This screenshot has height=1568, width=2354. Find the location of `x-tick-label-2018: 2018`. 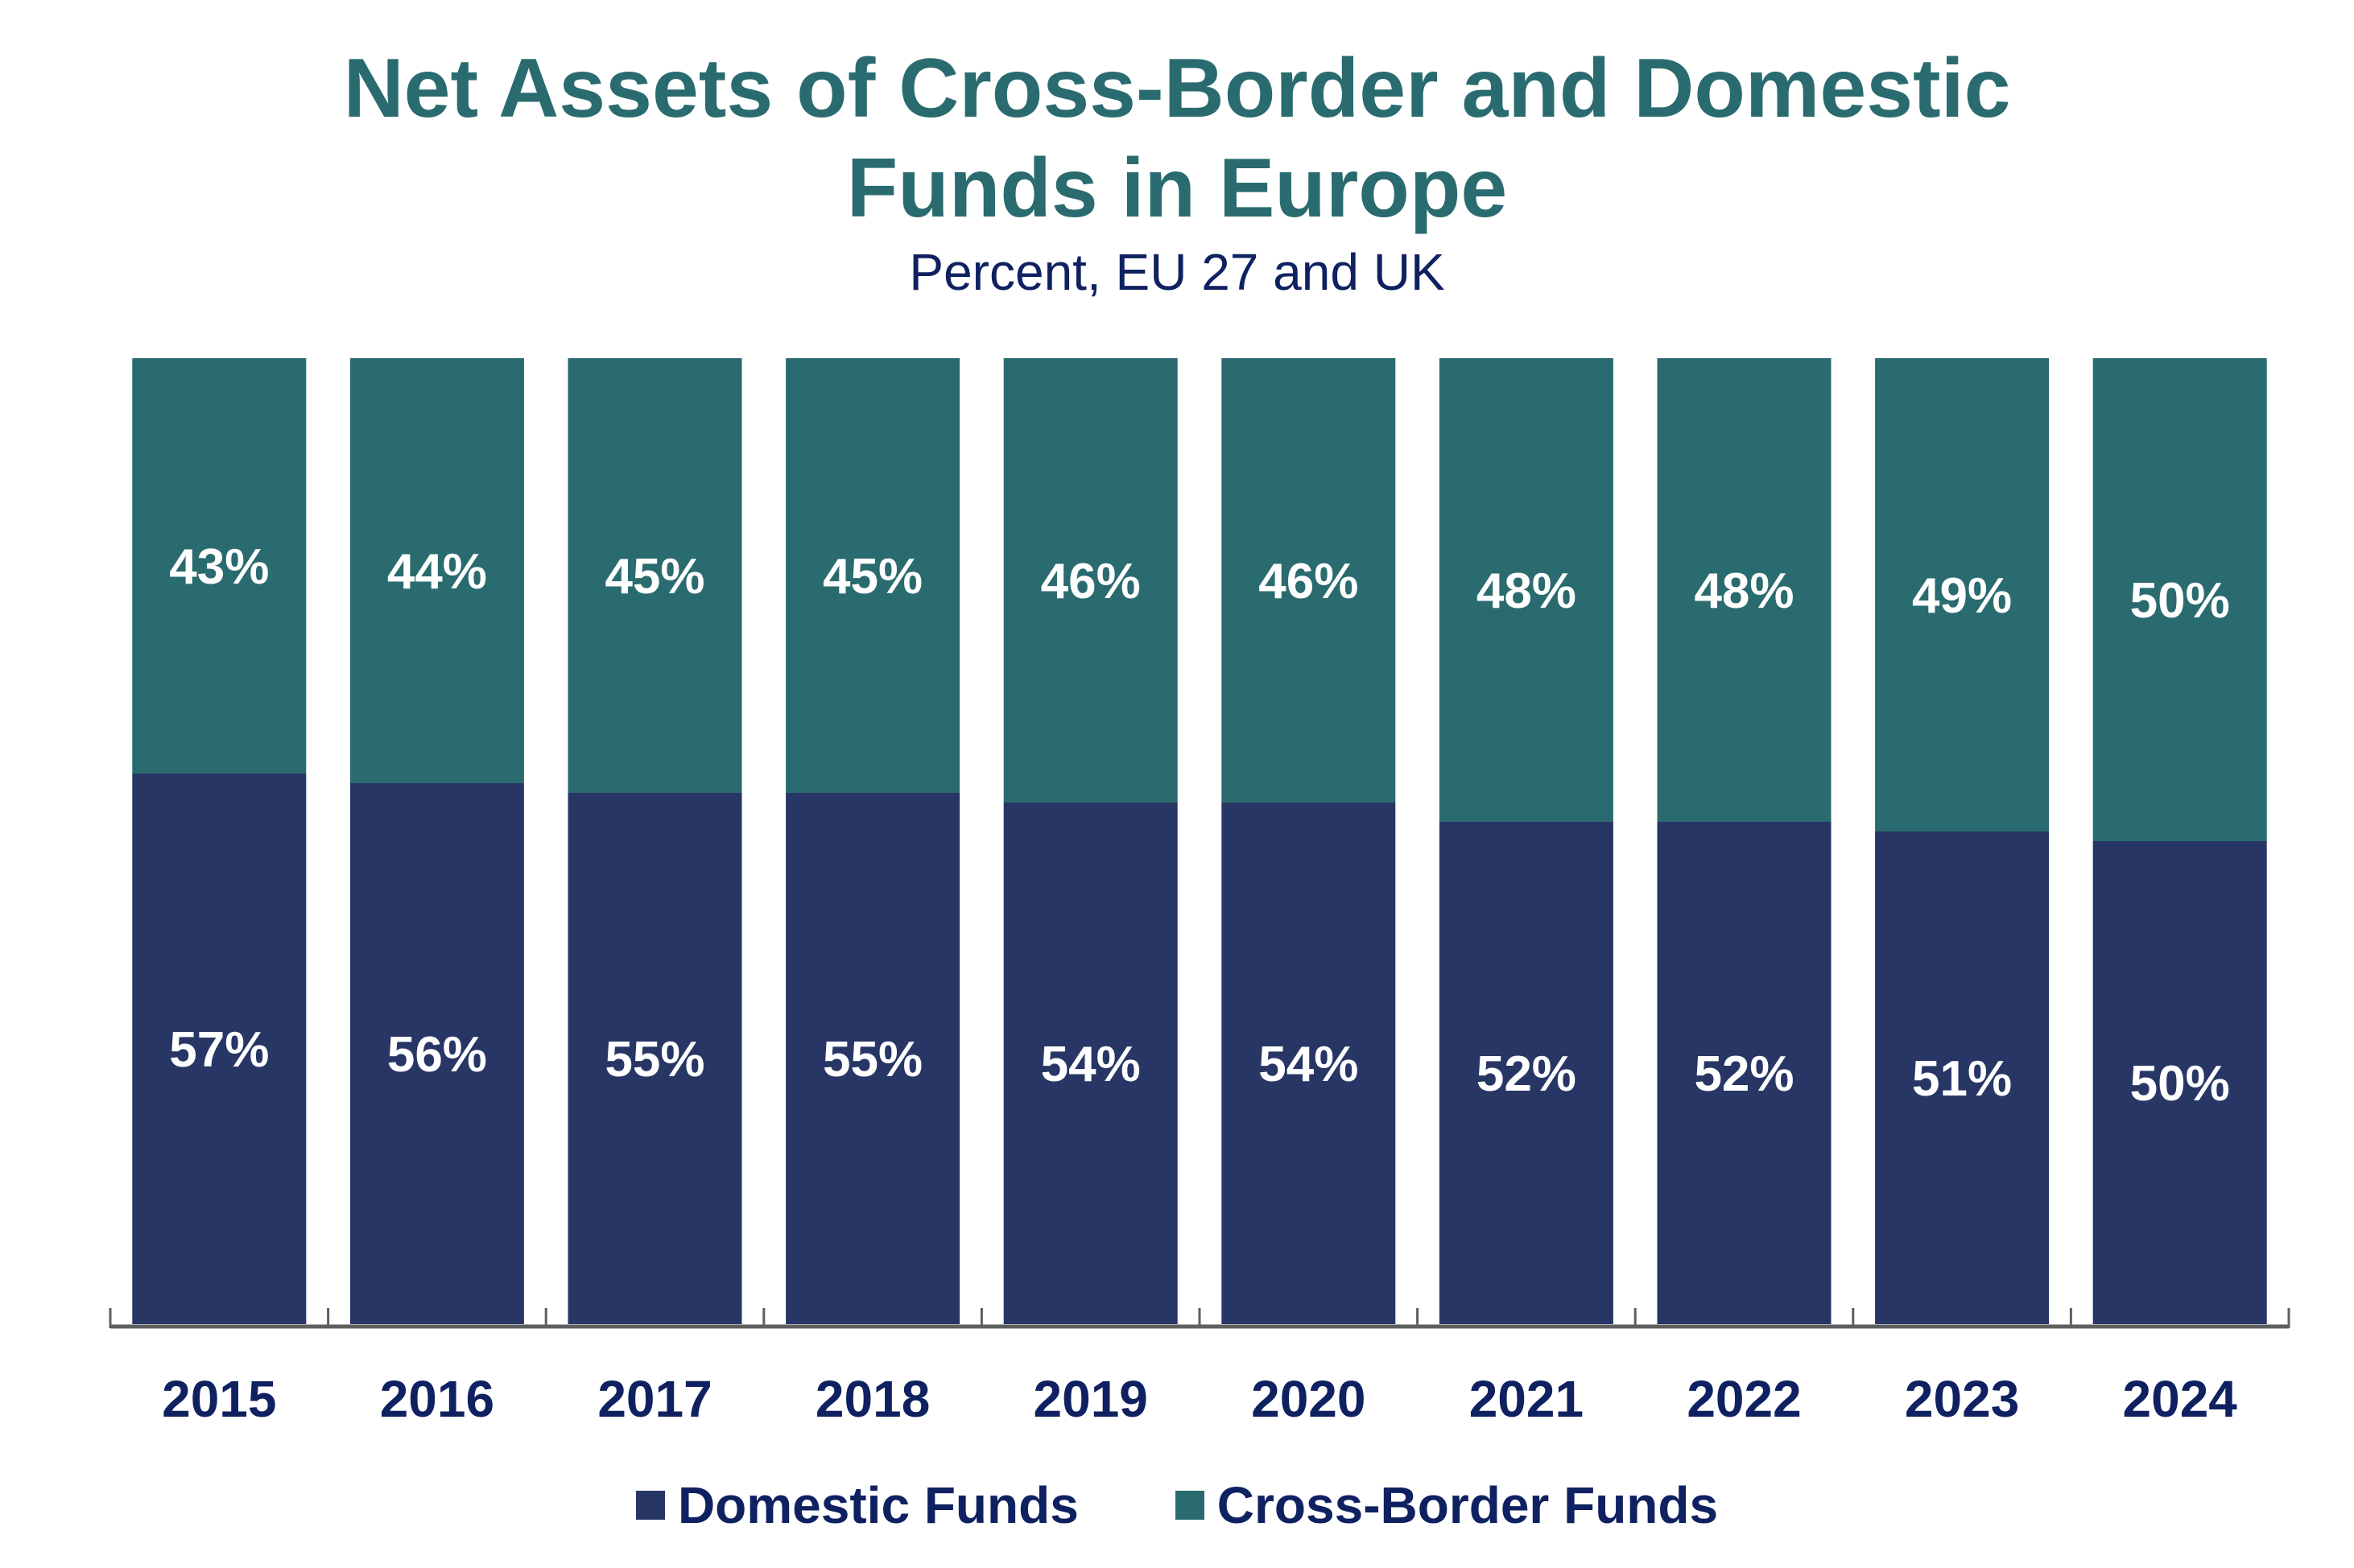

x-tick-label-2018: 2018 is located at coordinates (873, 1399).